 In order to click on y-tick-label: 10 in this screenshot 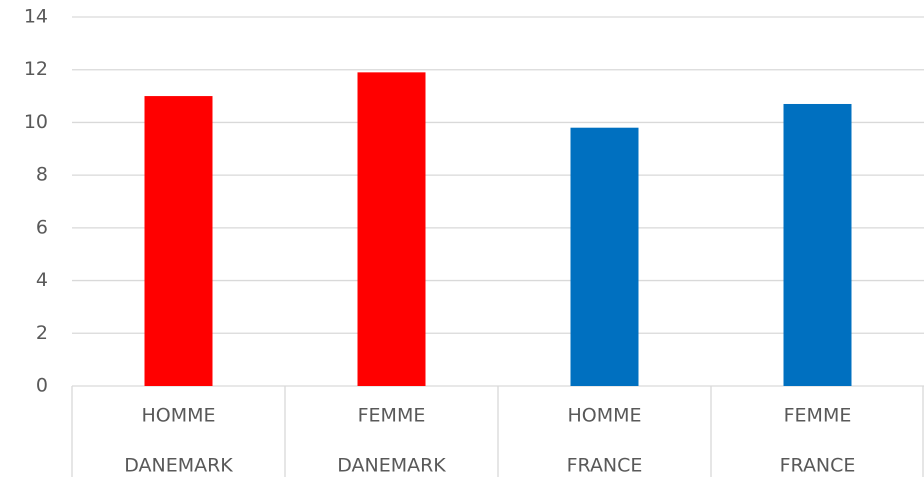, I will do `click(36, 122)`.